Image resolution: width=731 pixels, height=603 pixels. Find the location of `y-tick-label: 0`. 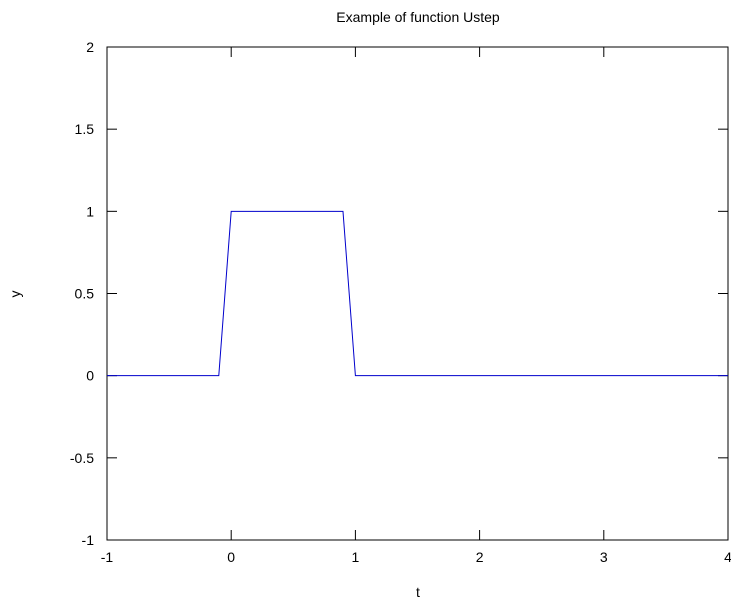

y-tick-label: 0 is located at coordinates (90, 376).